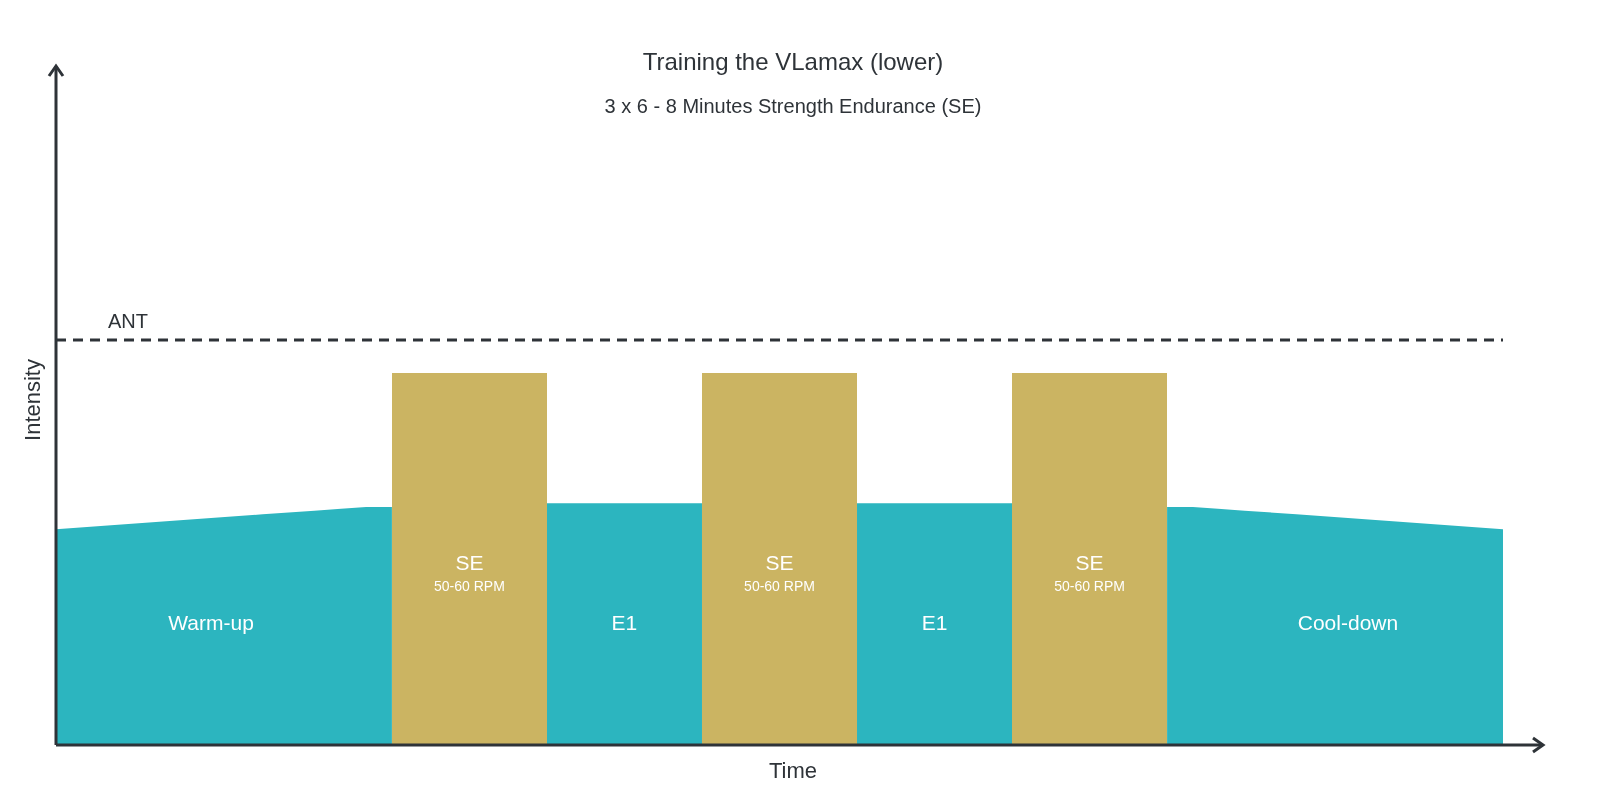  I want to click on chart-title: Training the VLamax (lower), so click(793, 61).